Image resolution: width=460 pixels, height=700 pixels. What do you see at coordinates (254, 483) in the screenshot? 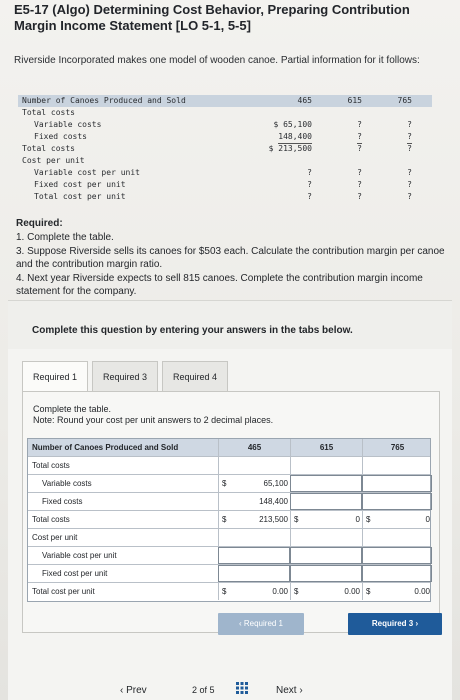
I see `variable-costs-465: $ 65,100` at bounding box center [254, 483].